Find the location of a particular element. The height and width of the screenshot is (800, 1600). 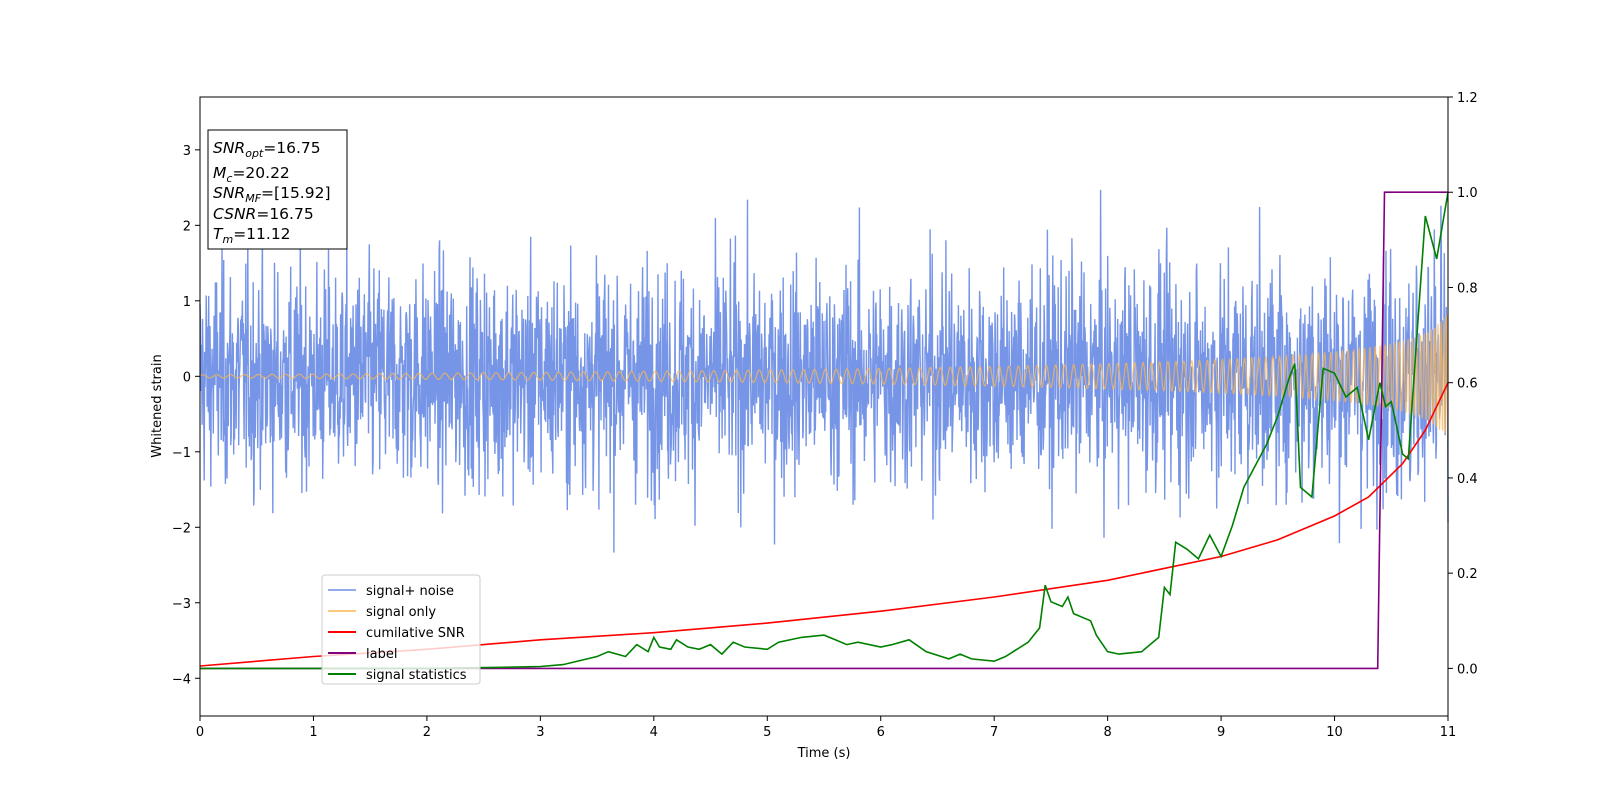

y2-tick-label: 1.2 is located at coordinates (1467, 98).